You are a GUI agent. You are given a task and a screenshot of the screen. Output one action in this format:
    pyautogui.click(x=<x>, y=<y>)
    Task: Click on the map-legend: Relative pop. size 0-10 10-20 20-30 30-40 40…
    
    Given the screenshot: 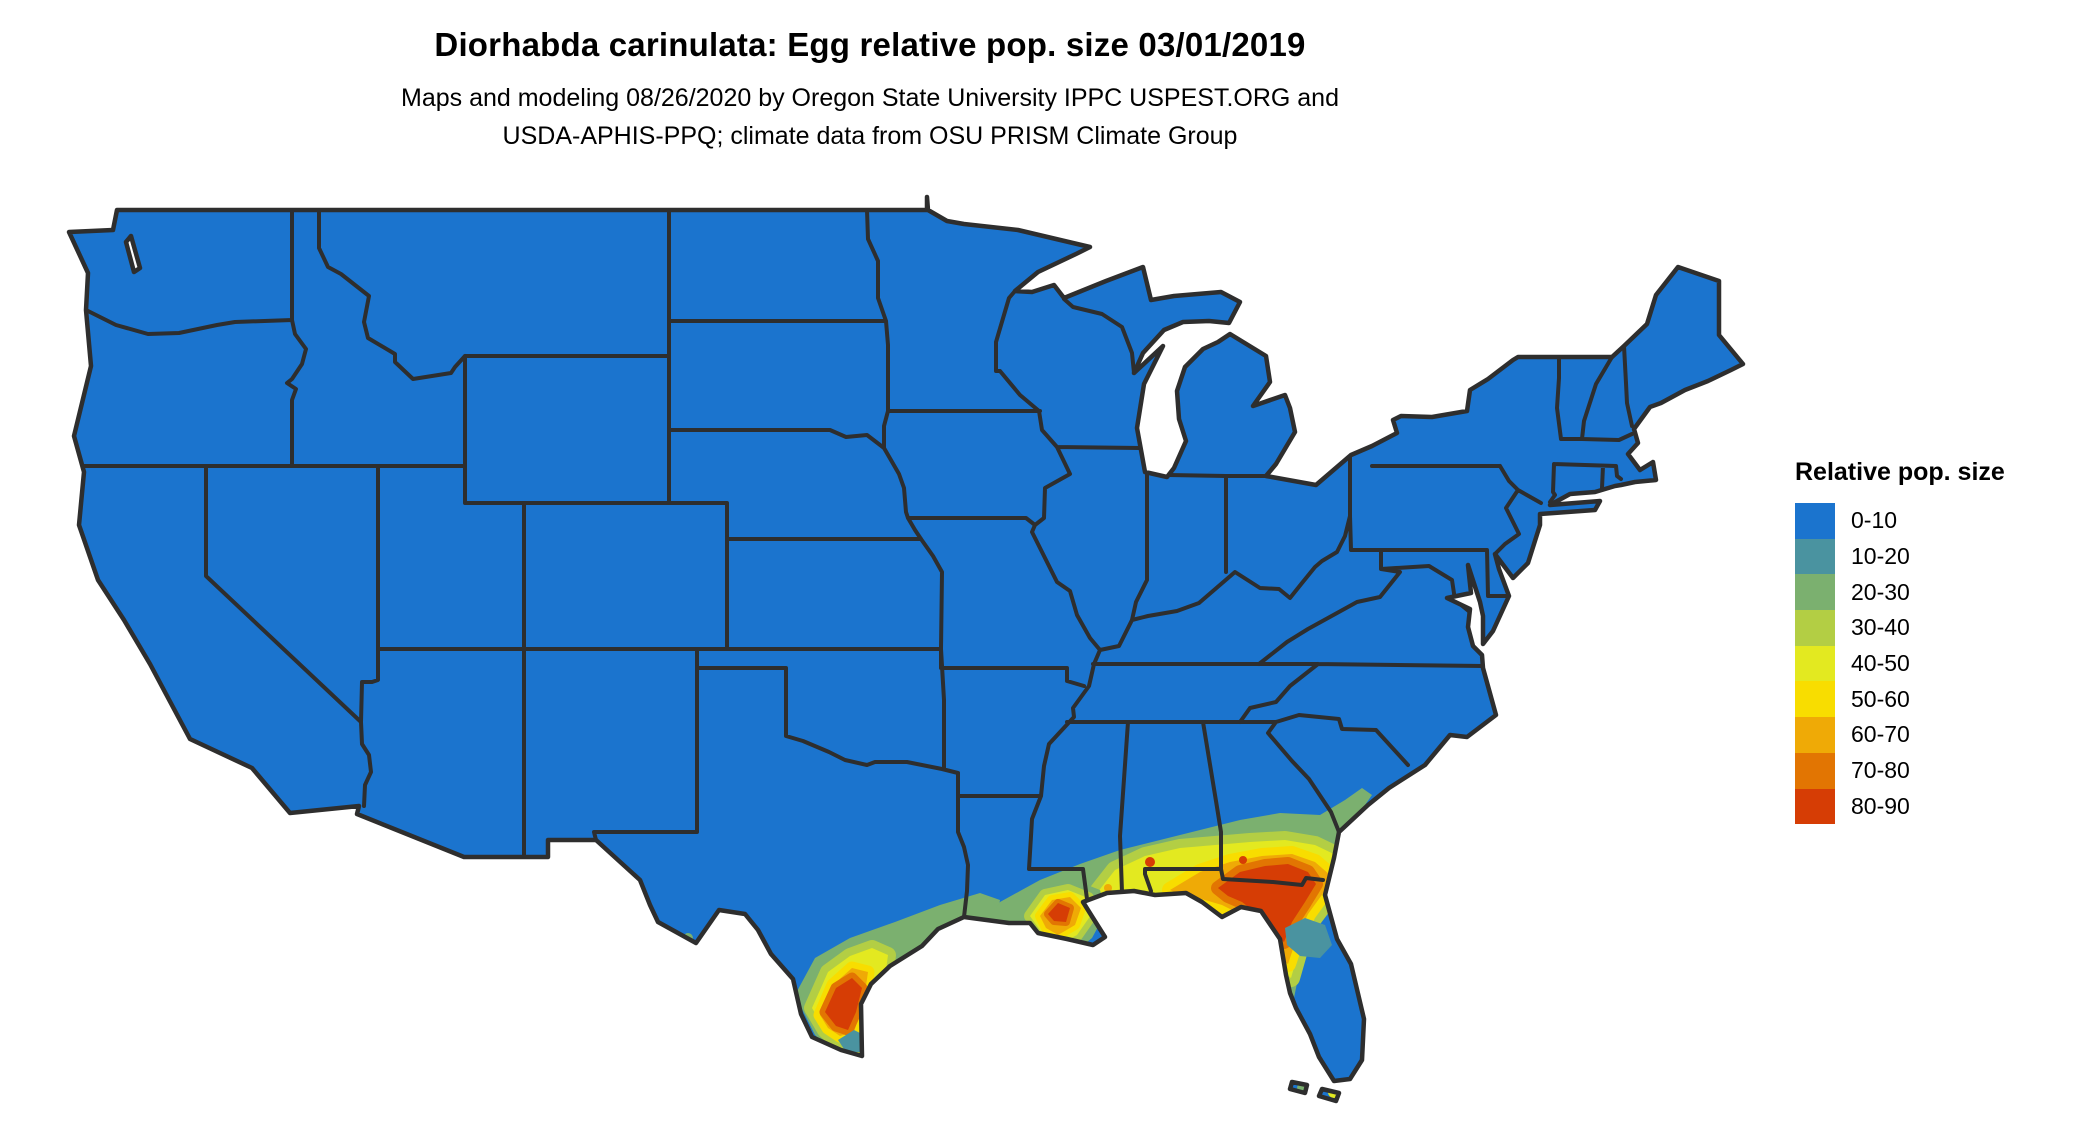 What is the action you would take?
    pyautogui.click(x=1900, y=641)
    